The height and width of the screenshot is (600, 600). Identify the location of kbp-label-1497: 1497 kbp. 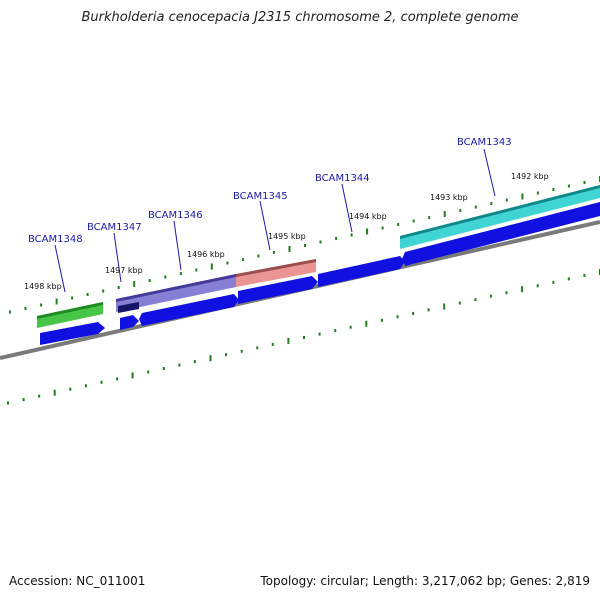
(124, 270).